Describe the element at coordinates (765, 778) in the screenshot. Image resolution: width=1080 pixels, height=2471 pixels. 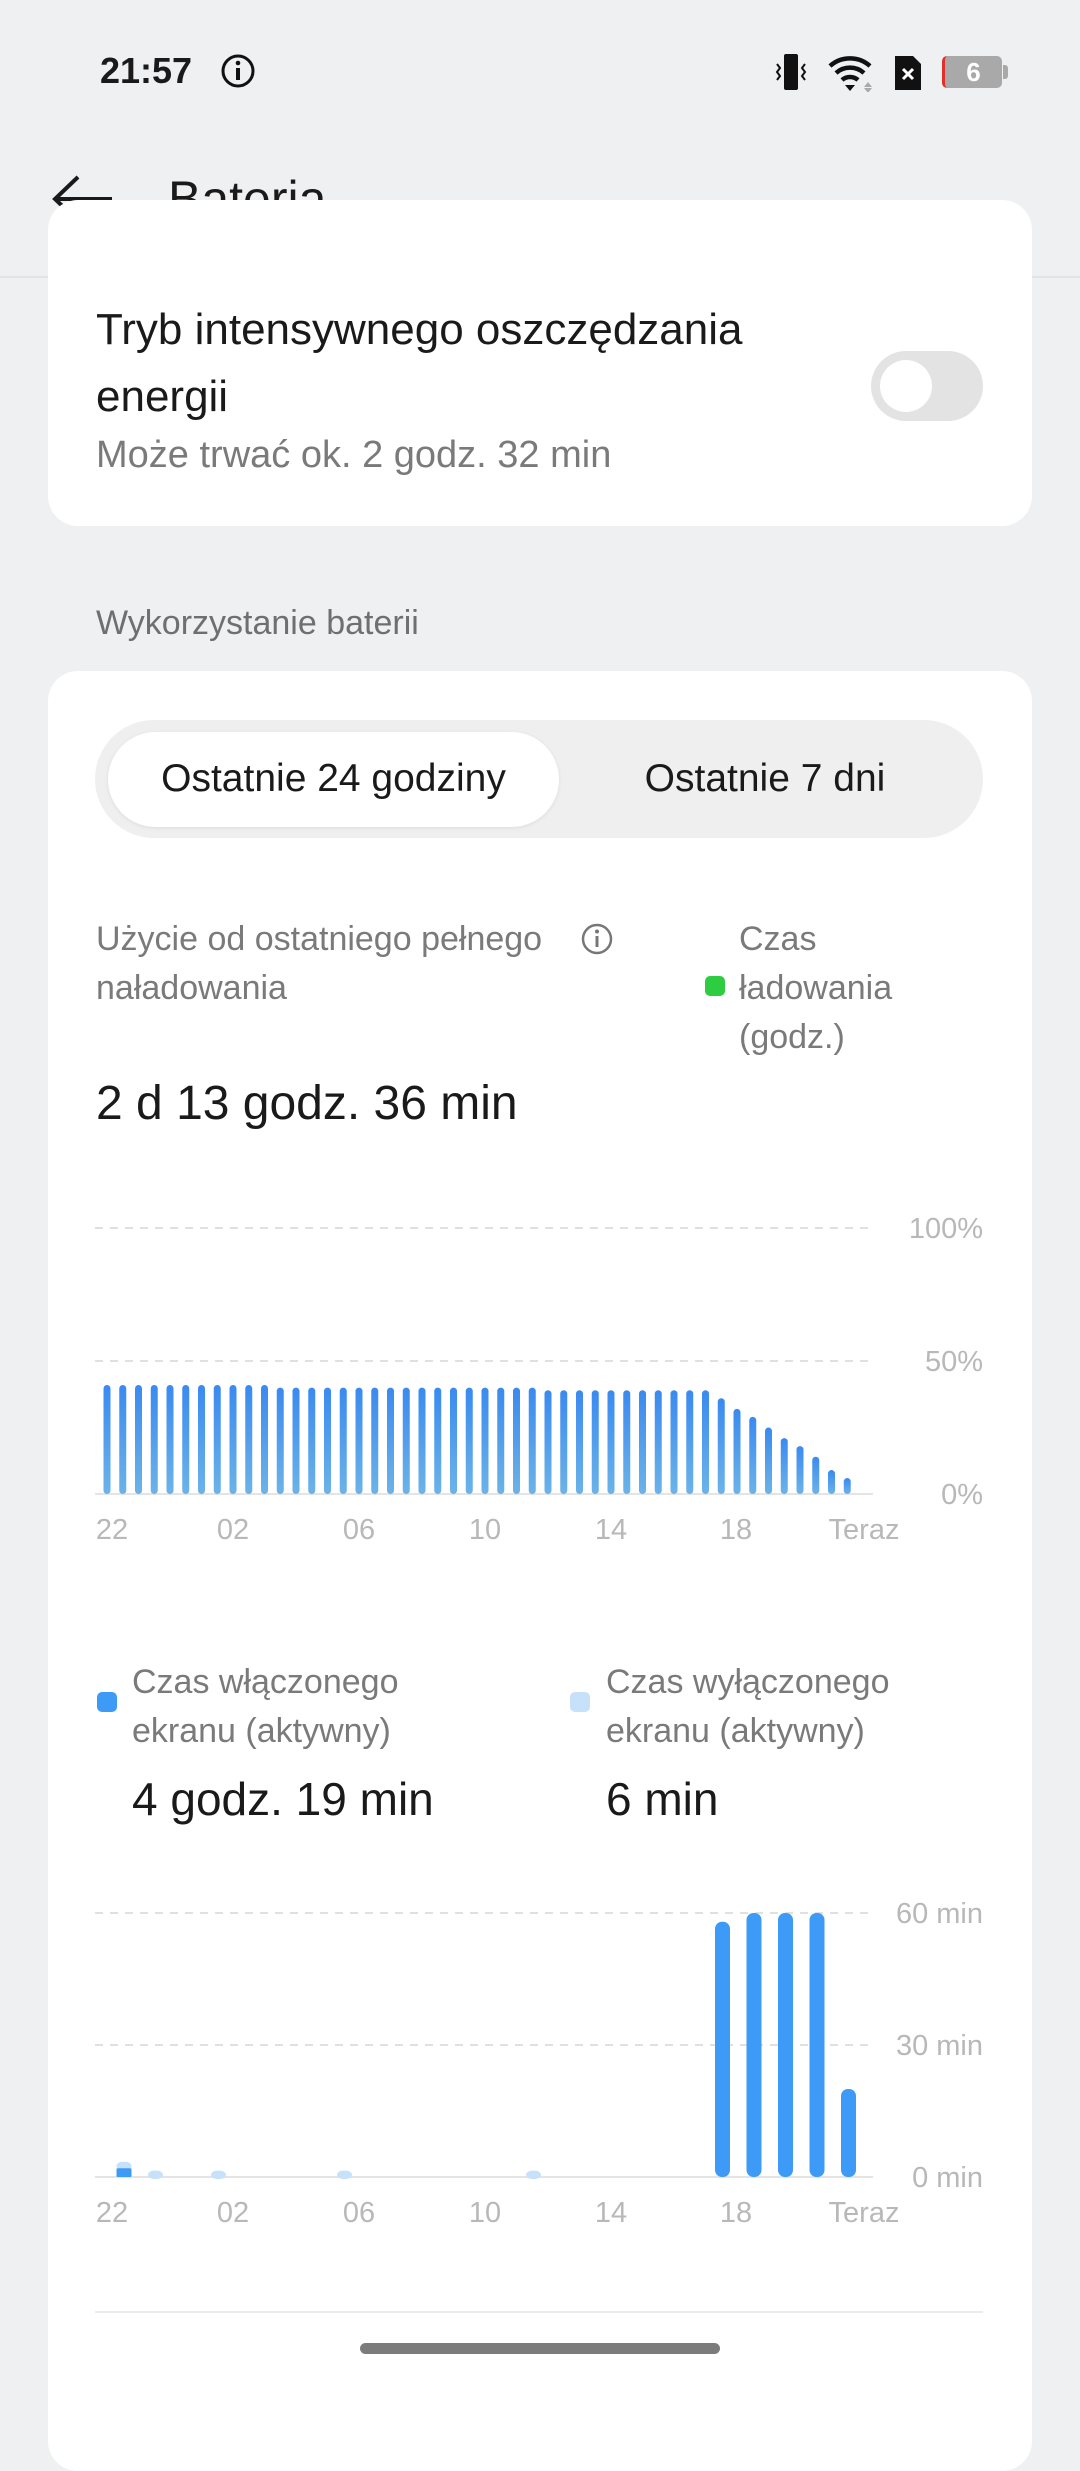
I see `tab-last-7d: Ostatnie 7 dni` at that location.